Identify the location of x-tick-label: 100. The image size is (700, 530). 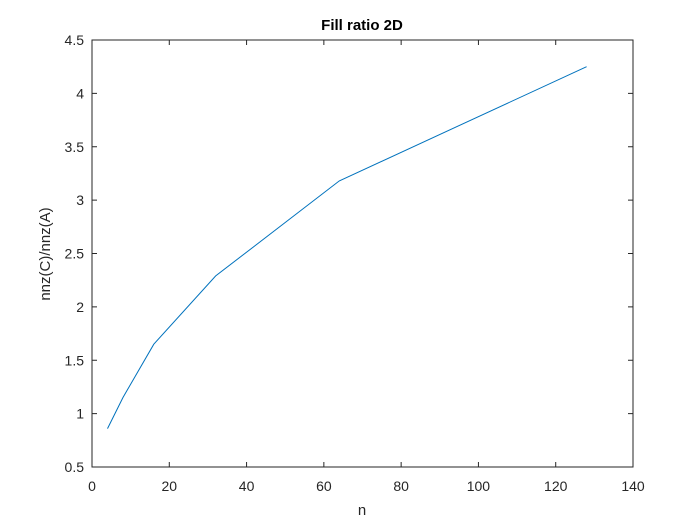
(479, 486).